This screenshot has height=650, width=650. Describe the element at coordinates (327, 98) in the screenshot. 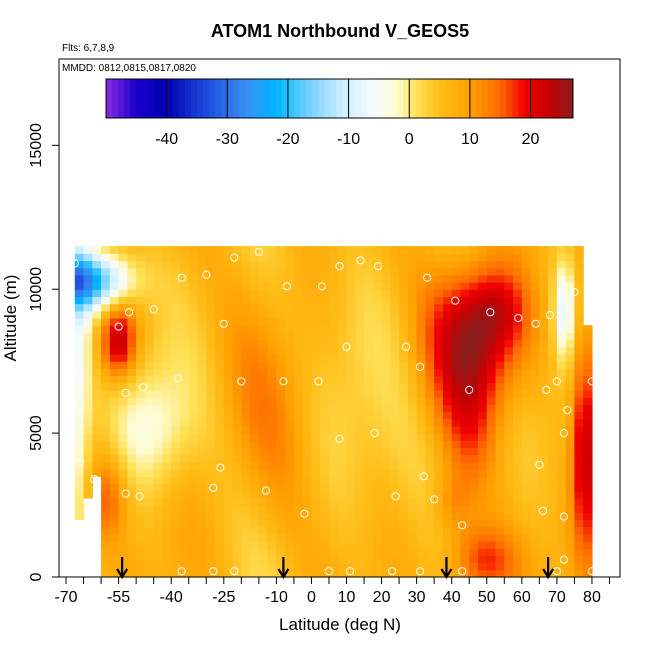

I see `colorbar-segment` at that location.